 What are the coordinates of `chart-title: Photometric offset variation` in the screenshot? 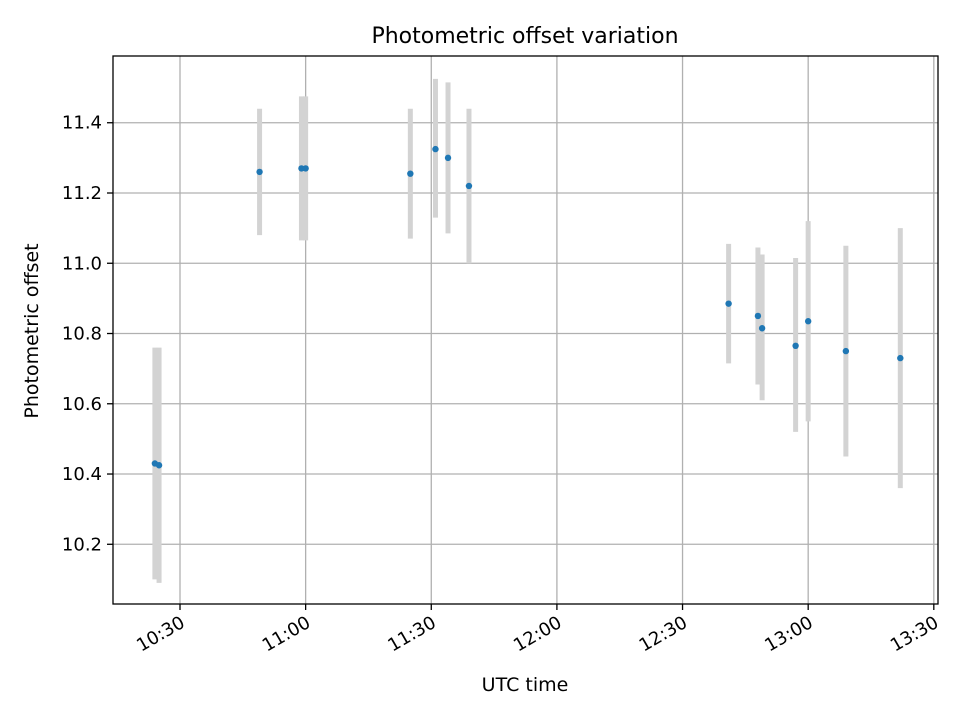 It's located at (524, 36).